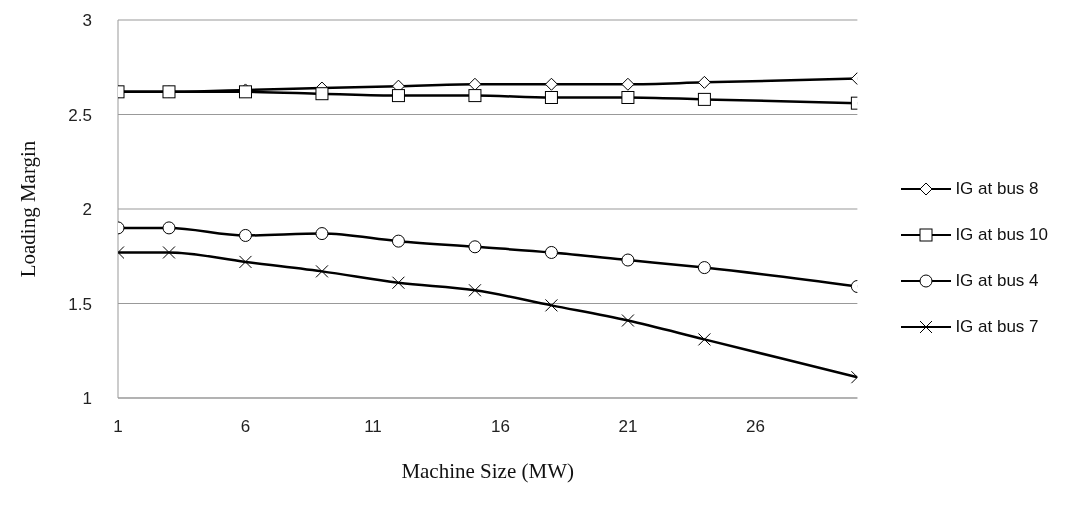 This screenshot has height=523, width=1081. What do you see at coordinates (755, 427) in the screenshot?
I see `x-tick-label: 26` at bounding box center [755, 427].